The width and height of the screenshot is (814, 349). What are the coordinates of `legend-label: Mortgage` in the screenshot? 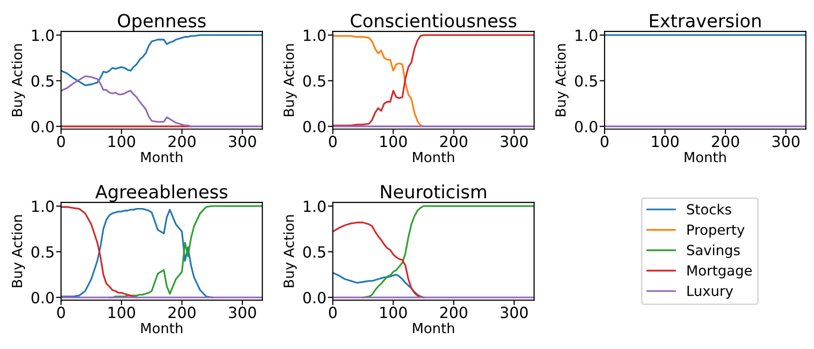 It's located at (720, 271).